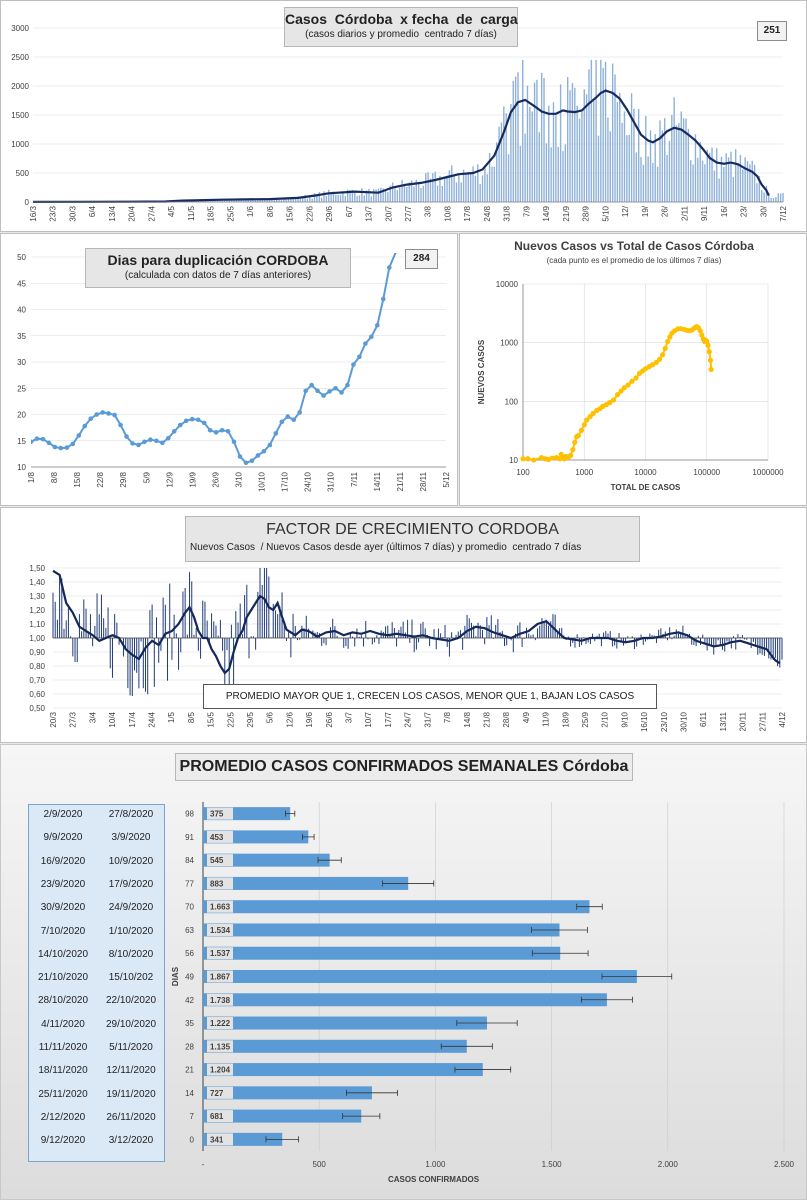  I want to click on y-tick-label: 1,00, so click(37, 638).